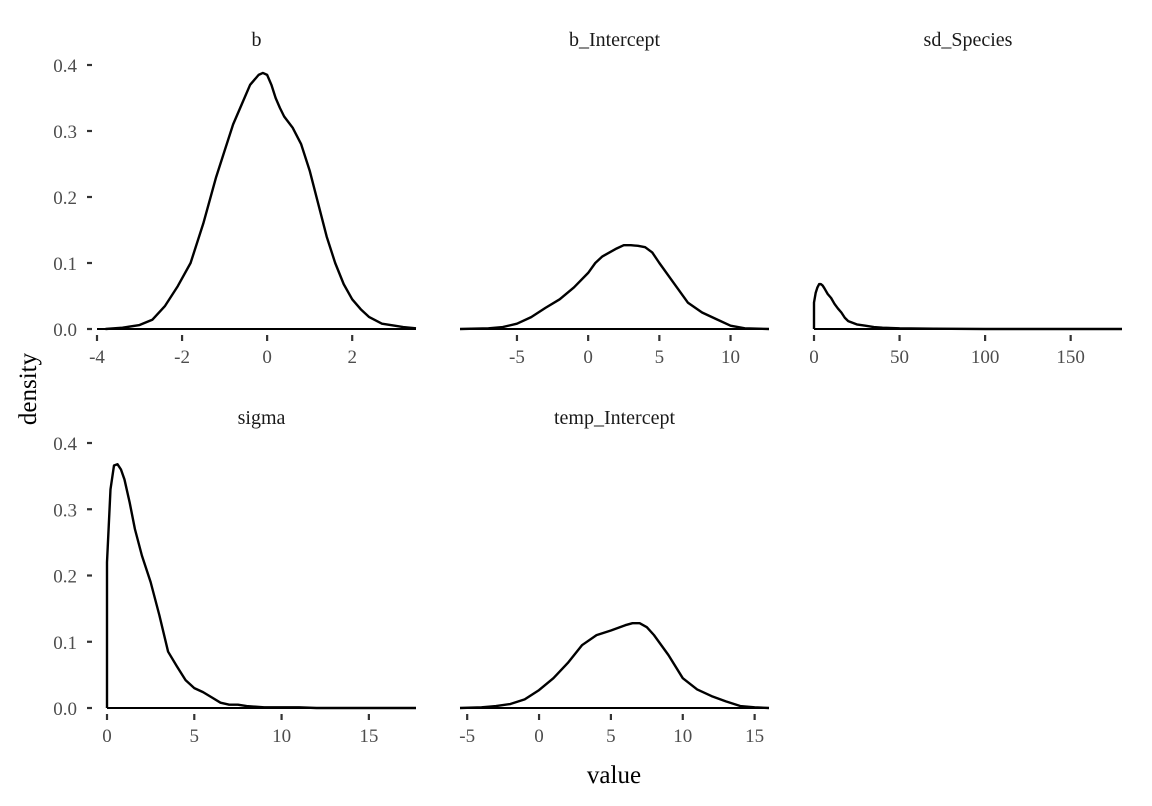 The width and height of the screenshot is (1152, 806). Describe the element at coordinates (614, 775) in the screenshot. I see `x-axis-title: value` at that location.